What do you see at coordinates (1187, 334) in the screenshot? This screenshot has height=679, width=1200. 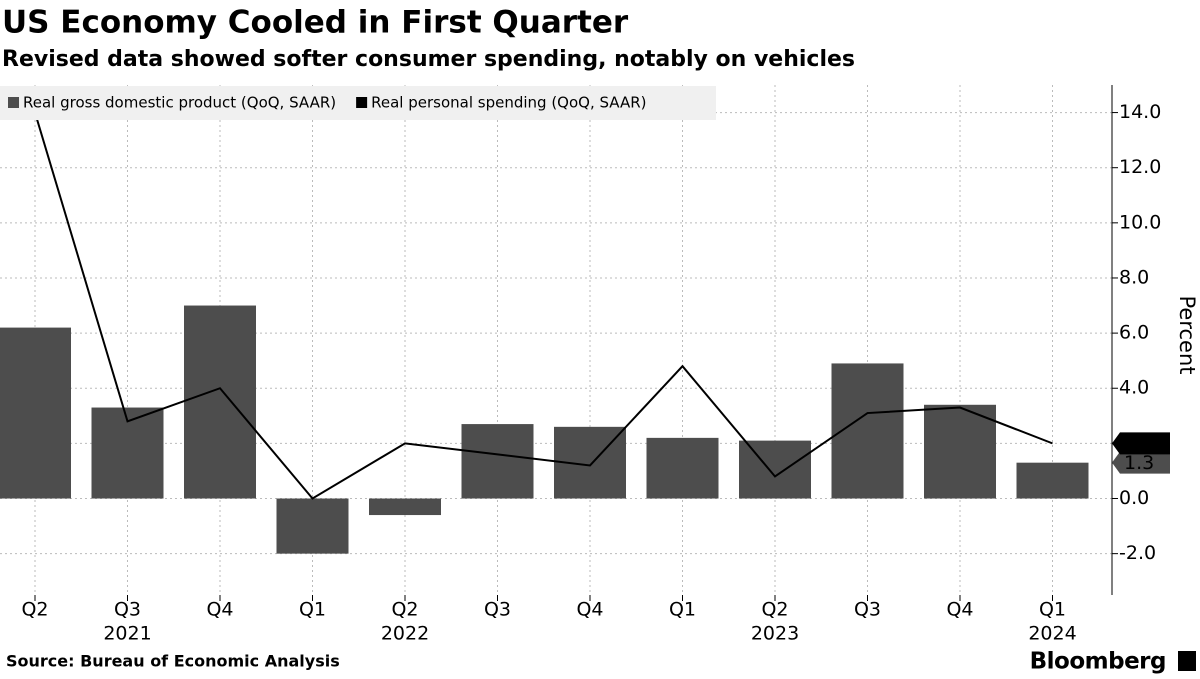 I see `y-axis-label: Percent` at bounding box center [1187, 334].